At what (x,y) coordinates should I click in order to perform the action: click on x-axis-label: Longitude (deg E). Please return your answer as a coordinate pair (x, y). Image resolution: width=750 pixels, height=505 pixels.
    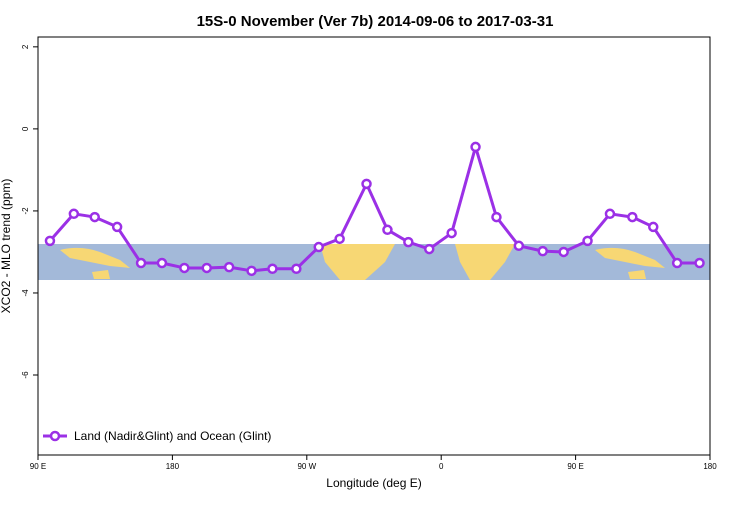
    Looking at the image, I should click on (373, 483).